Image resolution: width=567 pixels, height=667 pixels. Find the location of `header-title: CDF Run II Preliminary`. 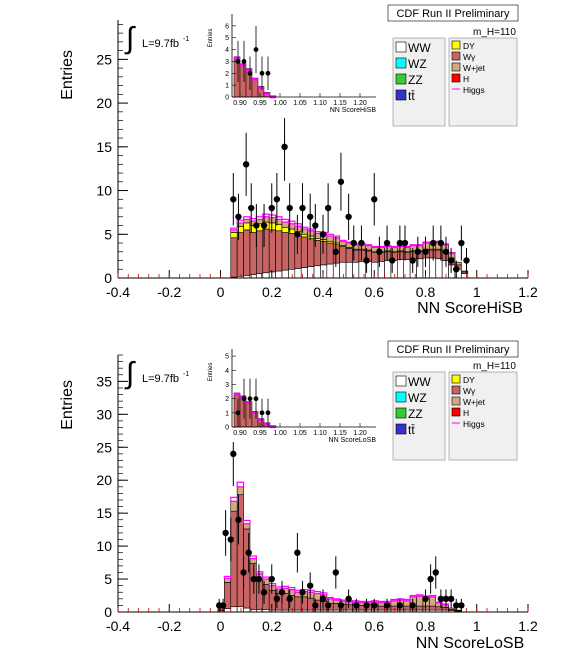

header-title: CDF Run II Preliminary is located at coordinates (453, 350).